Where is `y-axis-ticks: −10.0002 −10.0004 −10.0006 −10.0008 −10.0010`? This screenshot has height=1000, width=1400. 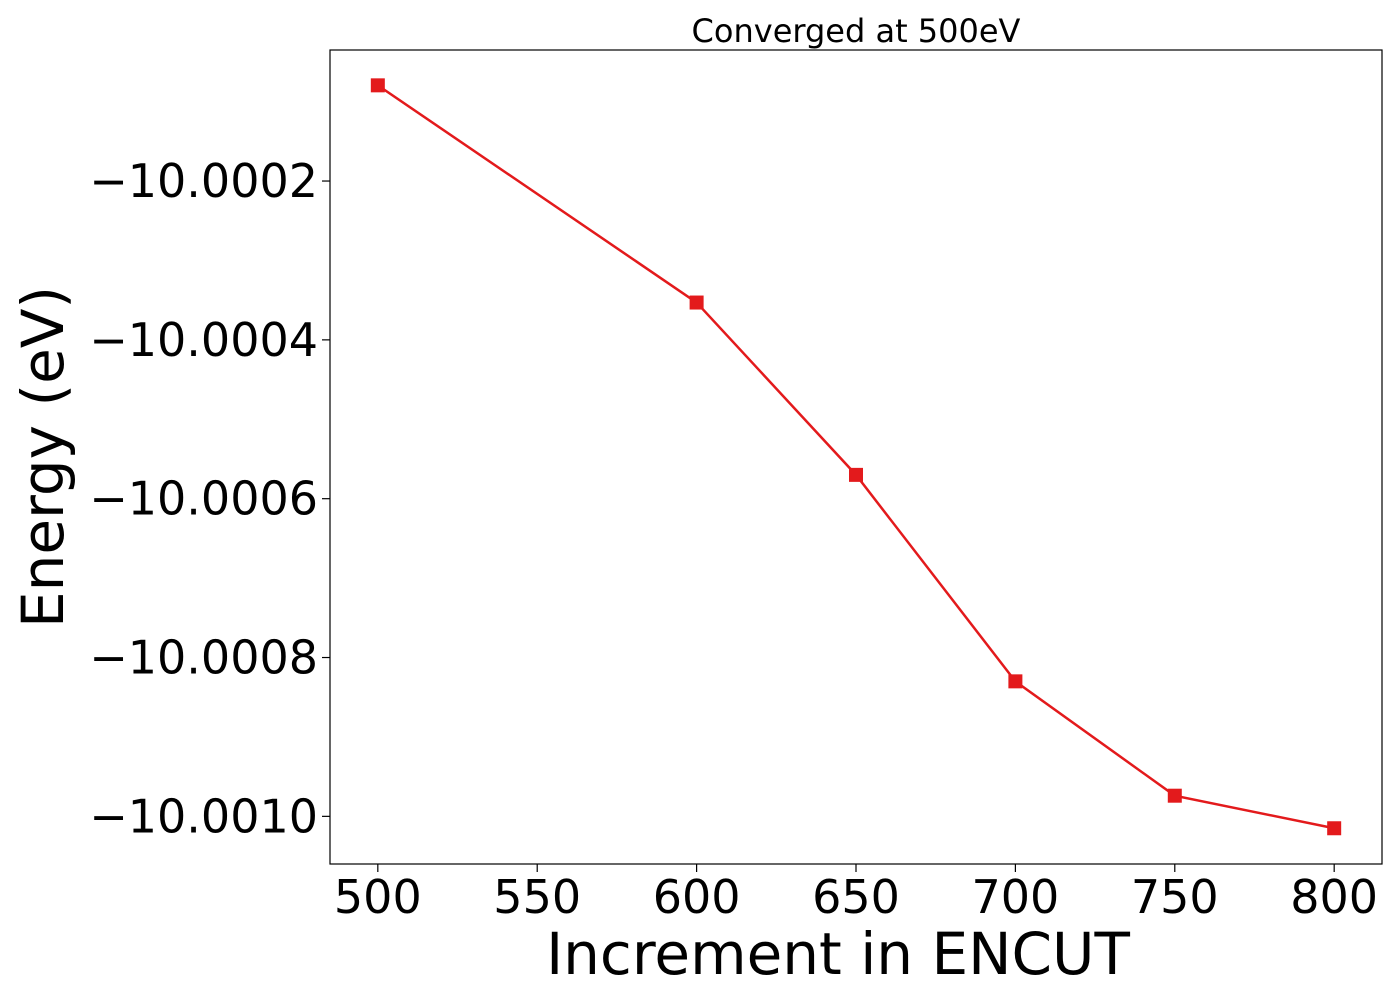 y-axis-ticks: −10.0002 −10.0004 −10.0006 −10.0008 −10.0010 is located at coordinates (209, 498).